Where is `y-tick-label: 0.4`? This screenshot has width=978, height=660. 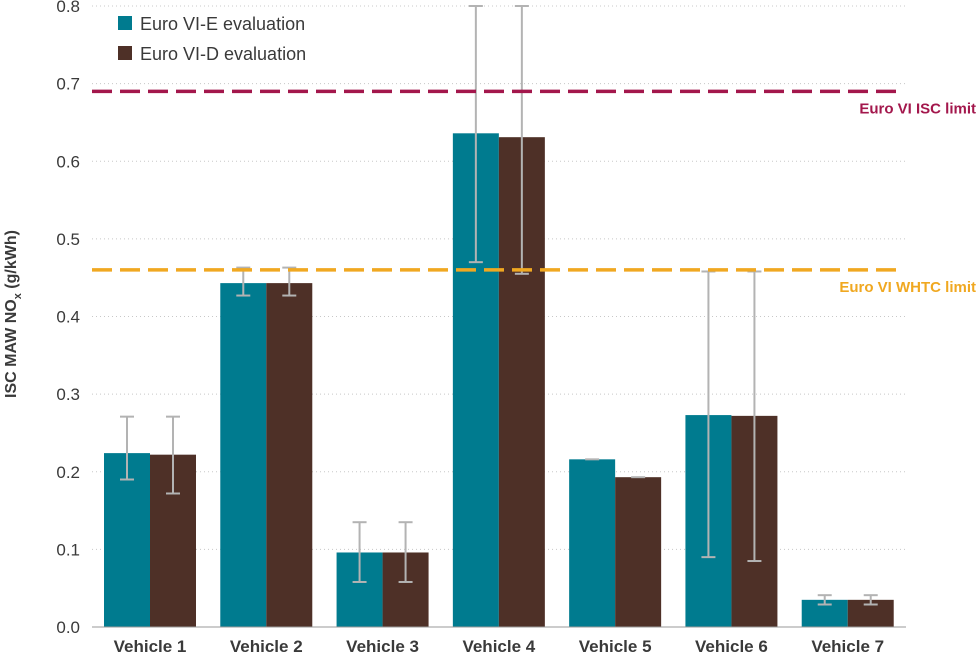
y-tick-label: 0.4 is located at coordinates (68, 317).